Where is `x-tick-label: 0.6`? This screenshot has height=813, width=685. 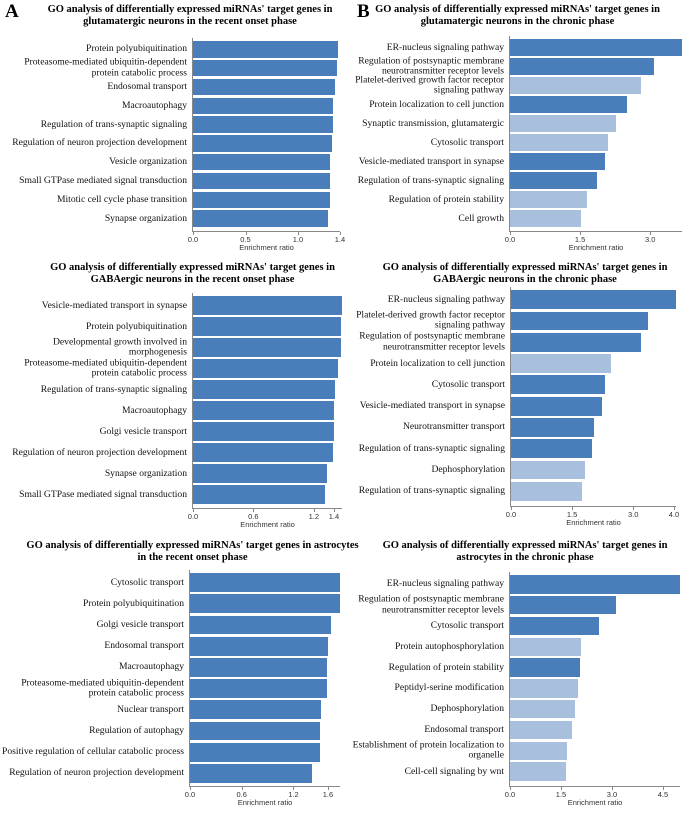
x-tick-label: 0.6 is located at coordinates (253, 516).